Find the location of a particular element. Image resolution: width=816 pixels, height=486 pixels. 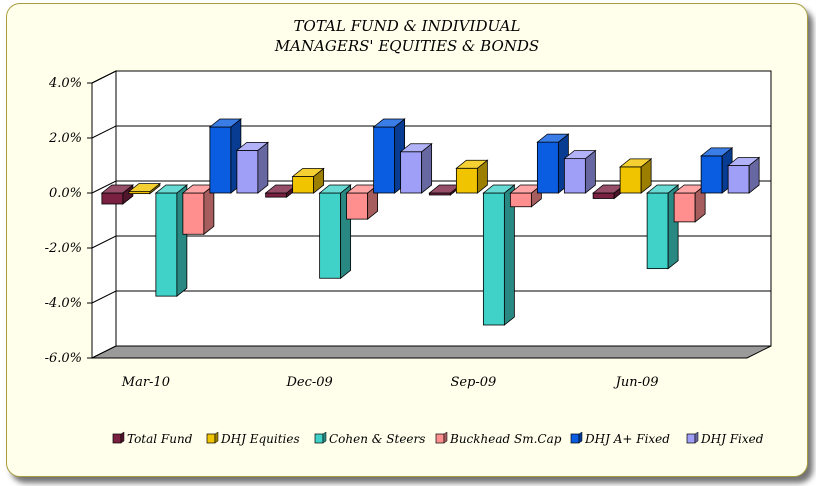

legend-item: DHJ Equities is located at coordinates (253, 438).